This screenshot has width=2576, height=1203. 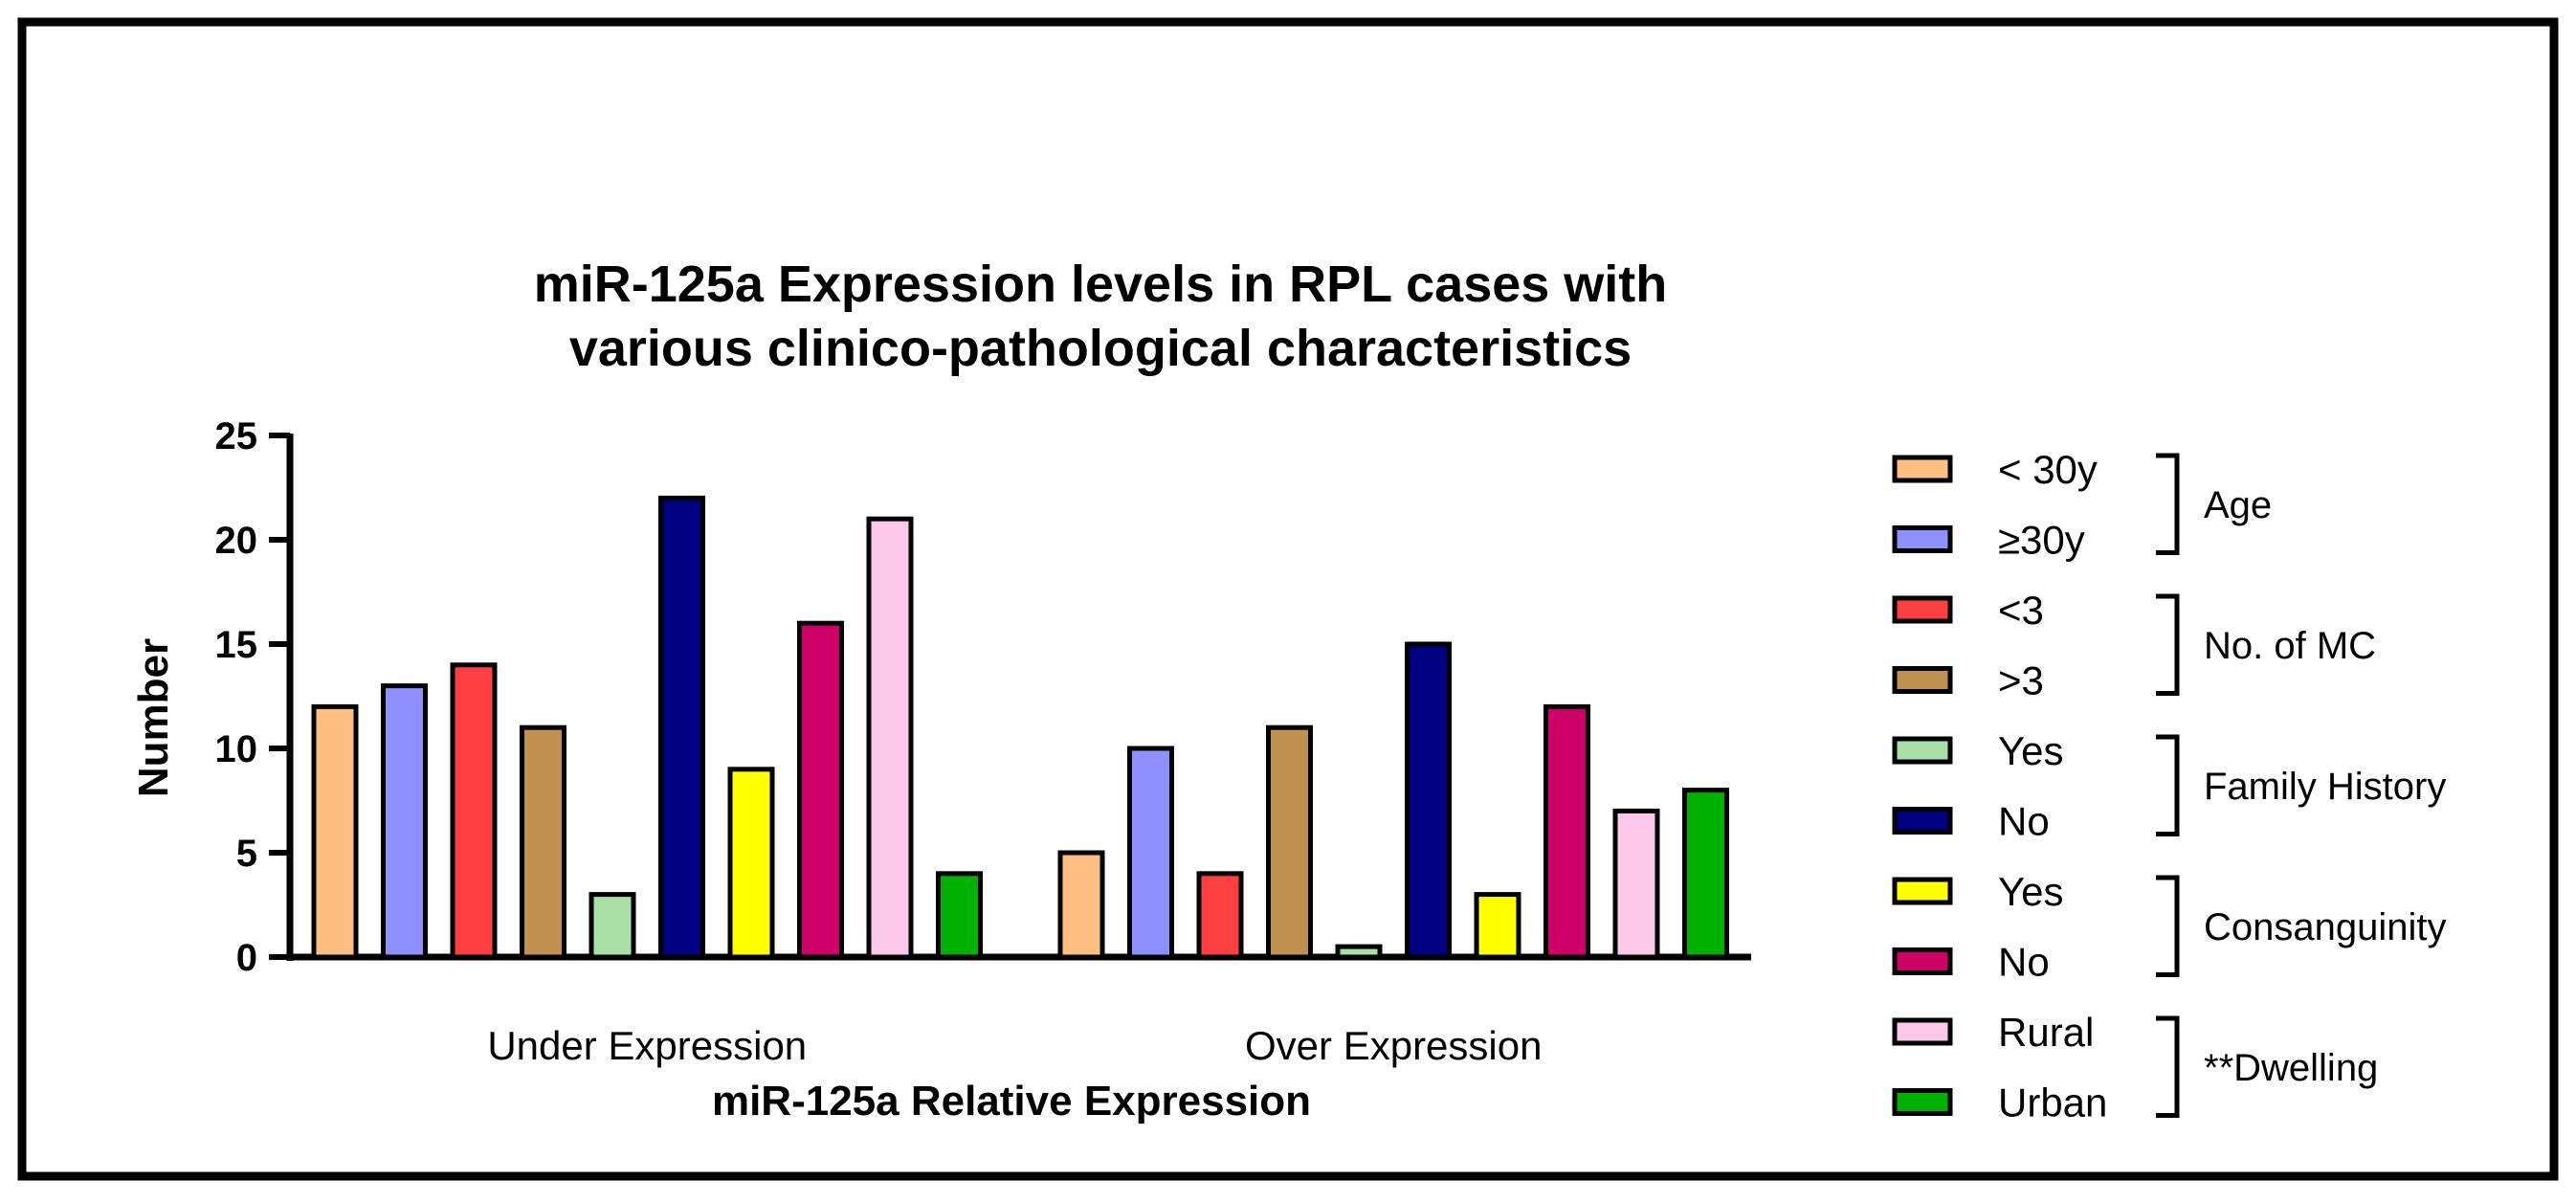 What do you see at coordinates (2290, 646) in the screenshot?
I see `legend-group-label: No. of MC` at bounding box center [2290, 646].